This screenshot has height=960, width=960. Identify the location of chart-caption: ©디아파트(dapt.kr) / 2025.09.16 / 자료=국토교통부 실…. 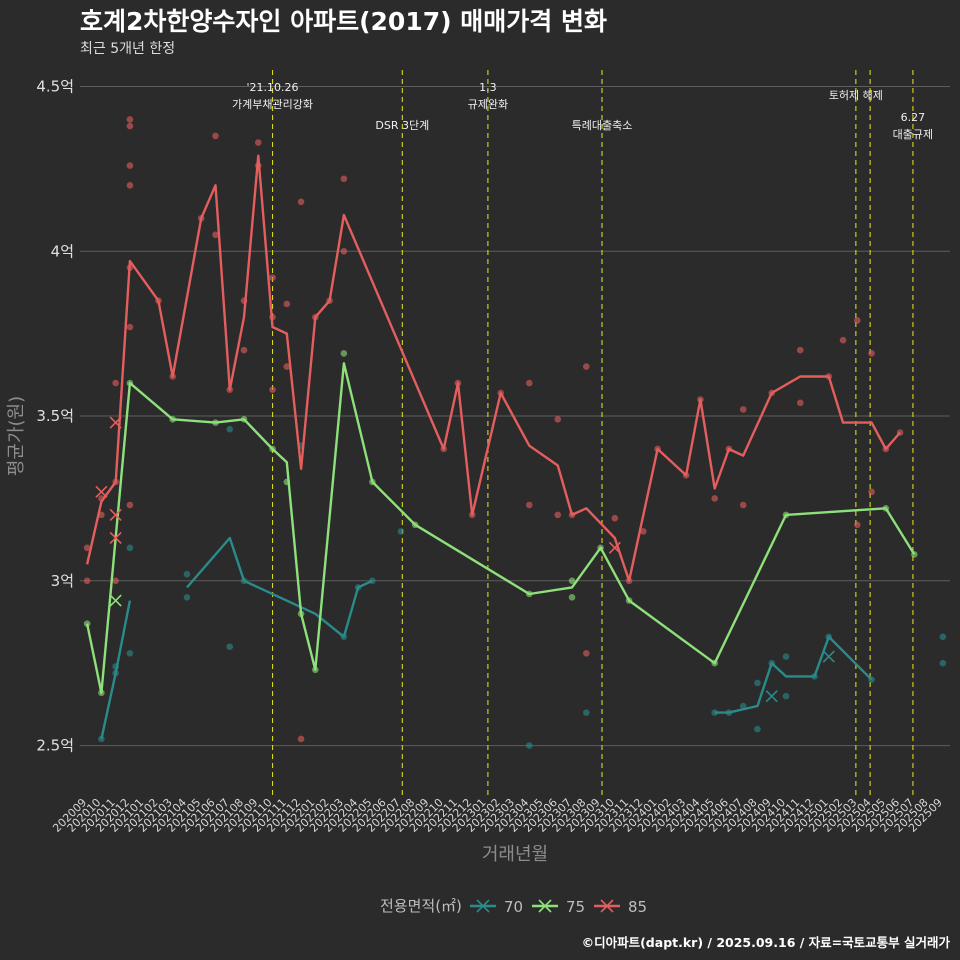
(766, 942).